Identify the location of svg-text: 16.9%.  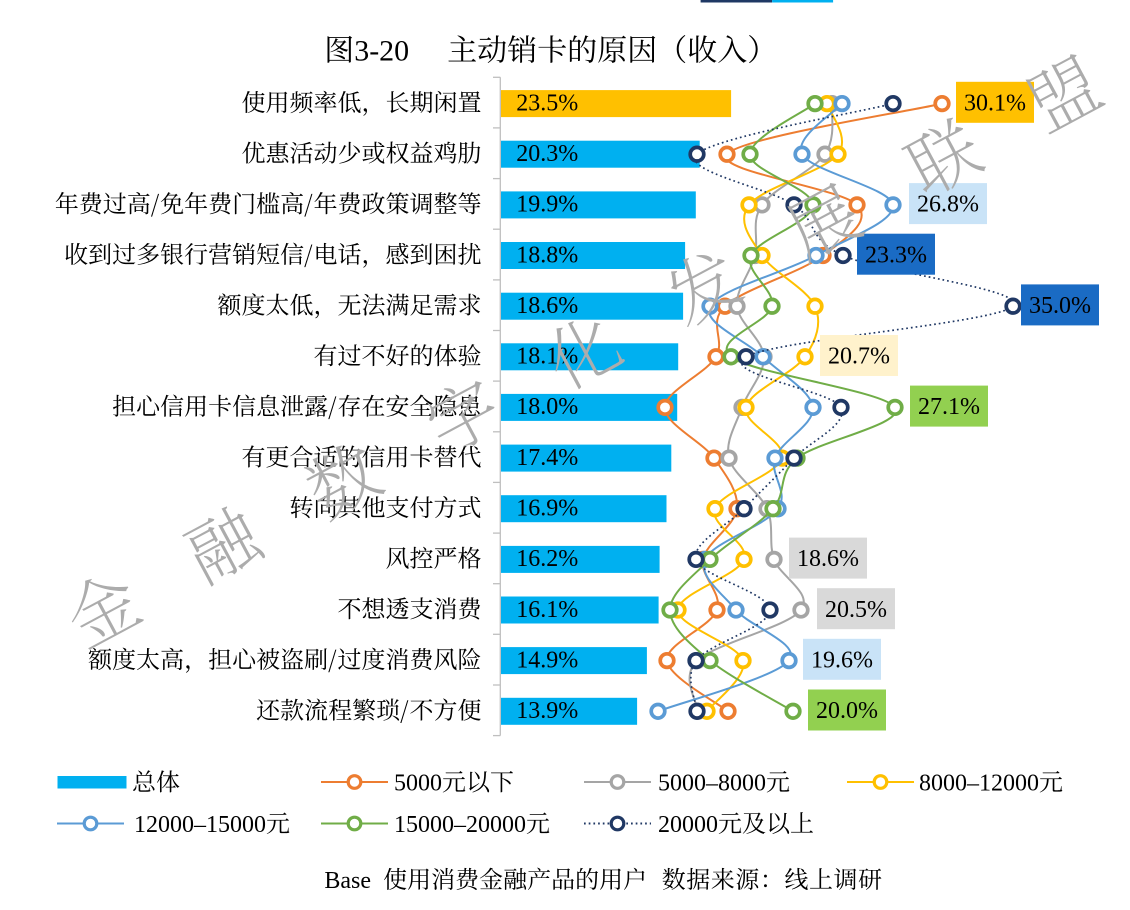
(547, 509).